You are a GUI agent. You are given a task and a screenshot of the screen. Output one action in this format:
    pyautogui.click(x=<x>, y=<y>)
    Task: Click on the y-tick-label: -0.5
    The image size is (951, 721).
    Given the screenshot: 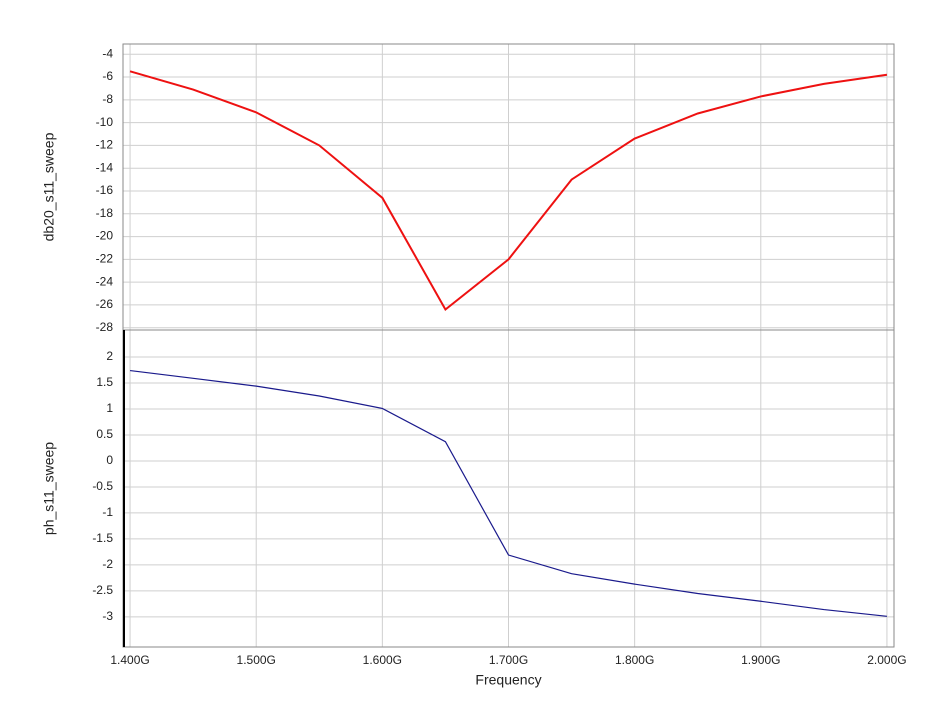 What is the action you would take?
    pyautogui.click(x=102, y=486)
    